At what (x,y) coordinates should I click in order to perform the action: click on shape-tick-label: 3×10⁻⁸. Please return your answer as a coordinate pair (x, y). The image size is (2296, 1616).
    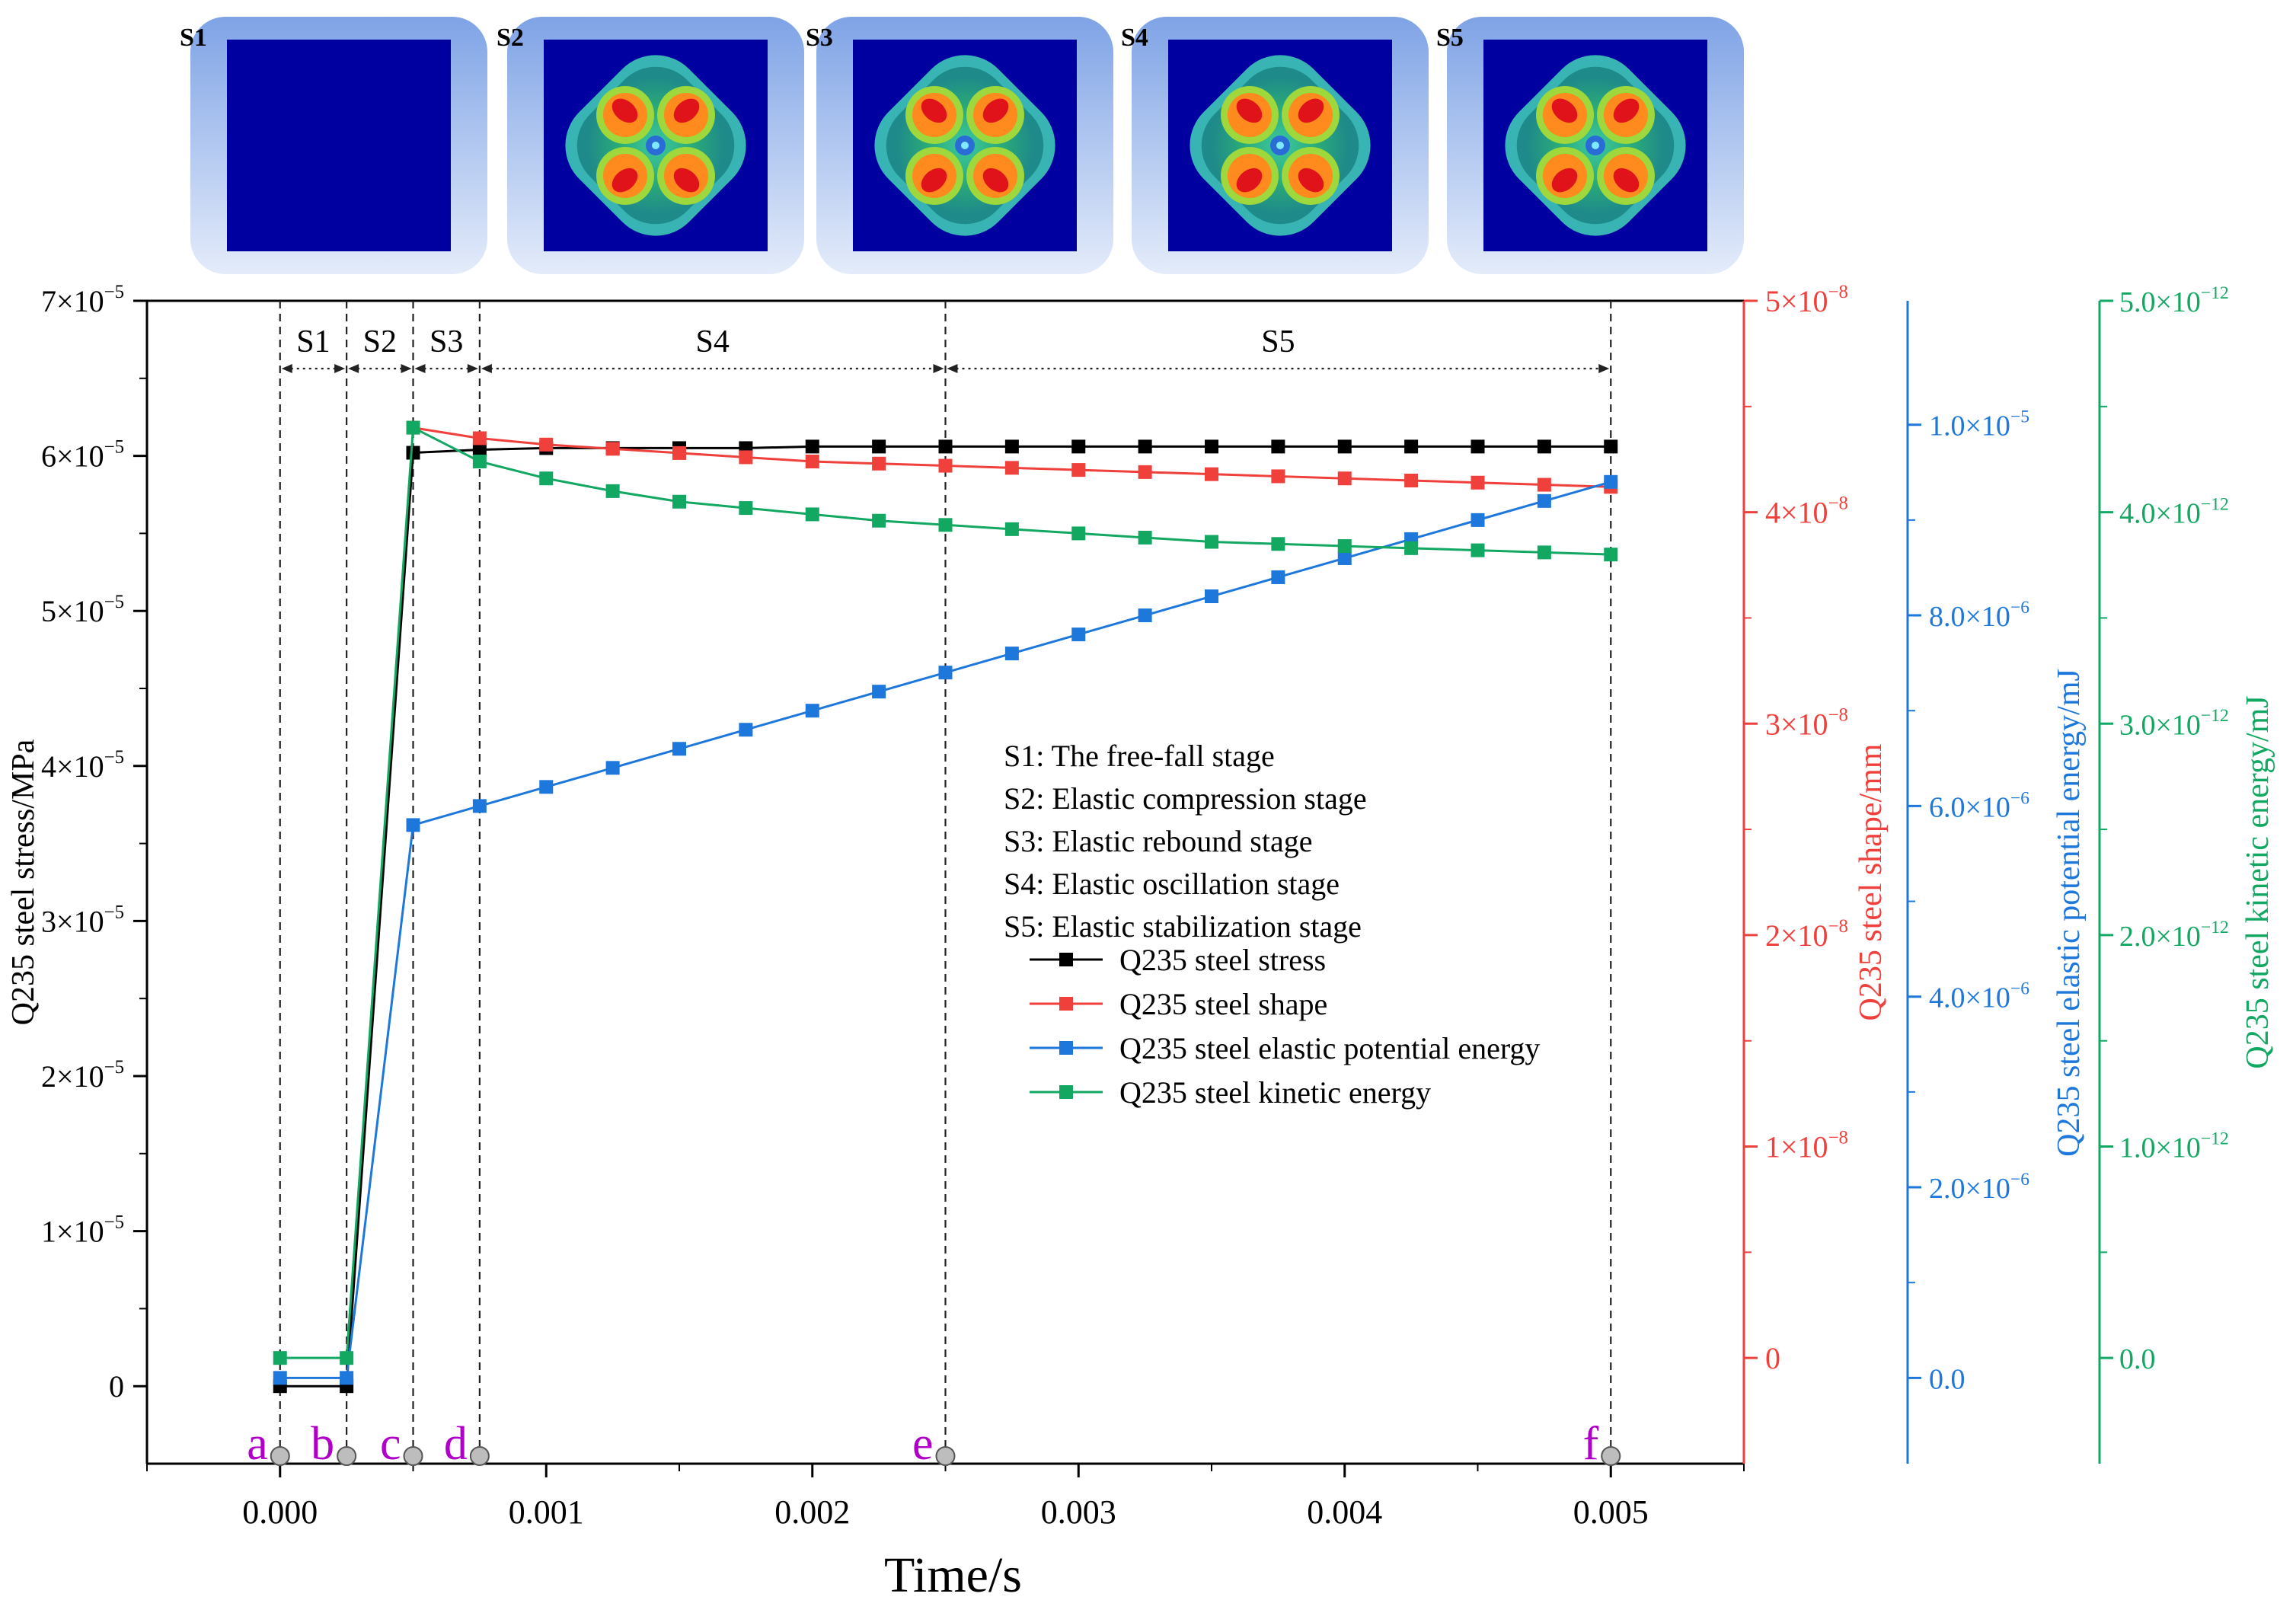
    Looking at the image, I should click on (1806, 722).